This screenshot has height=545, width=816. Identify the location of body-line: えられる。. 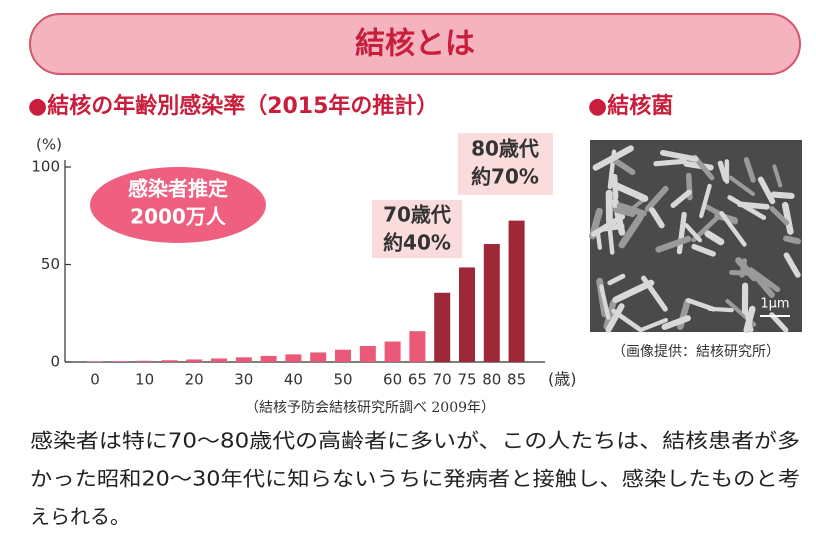
(80, 517).